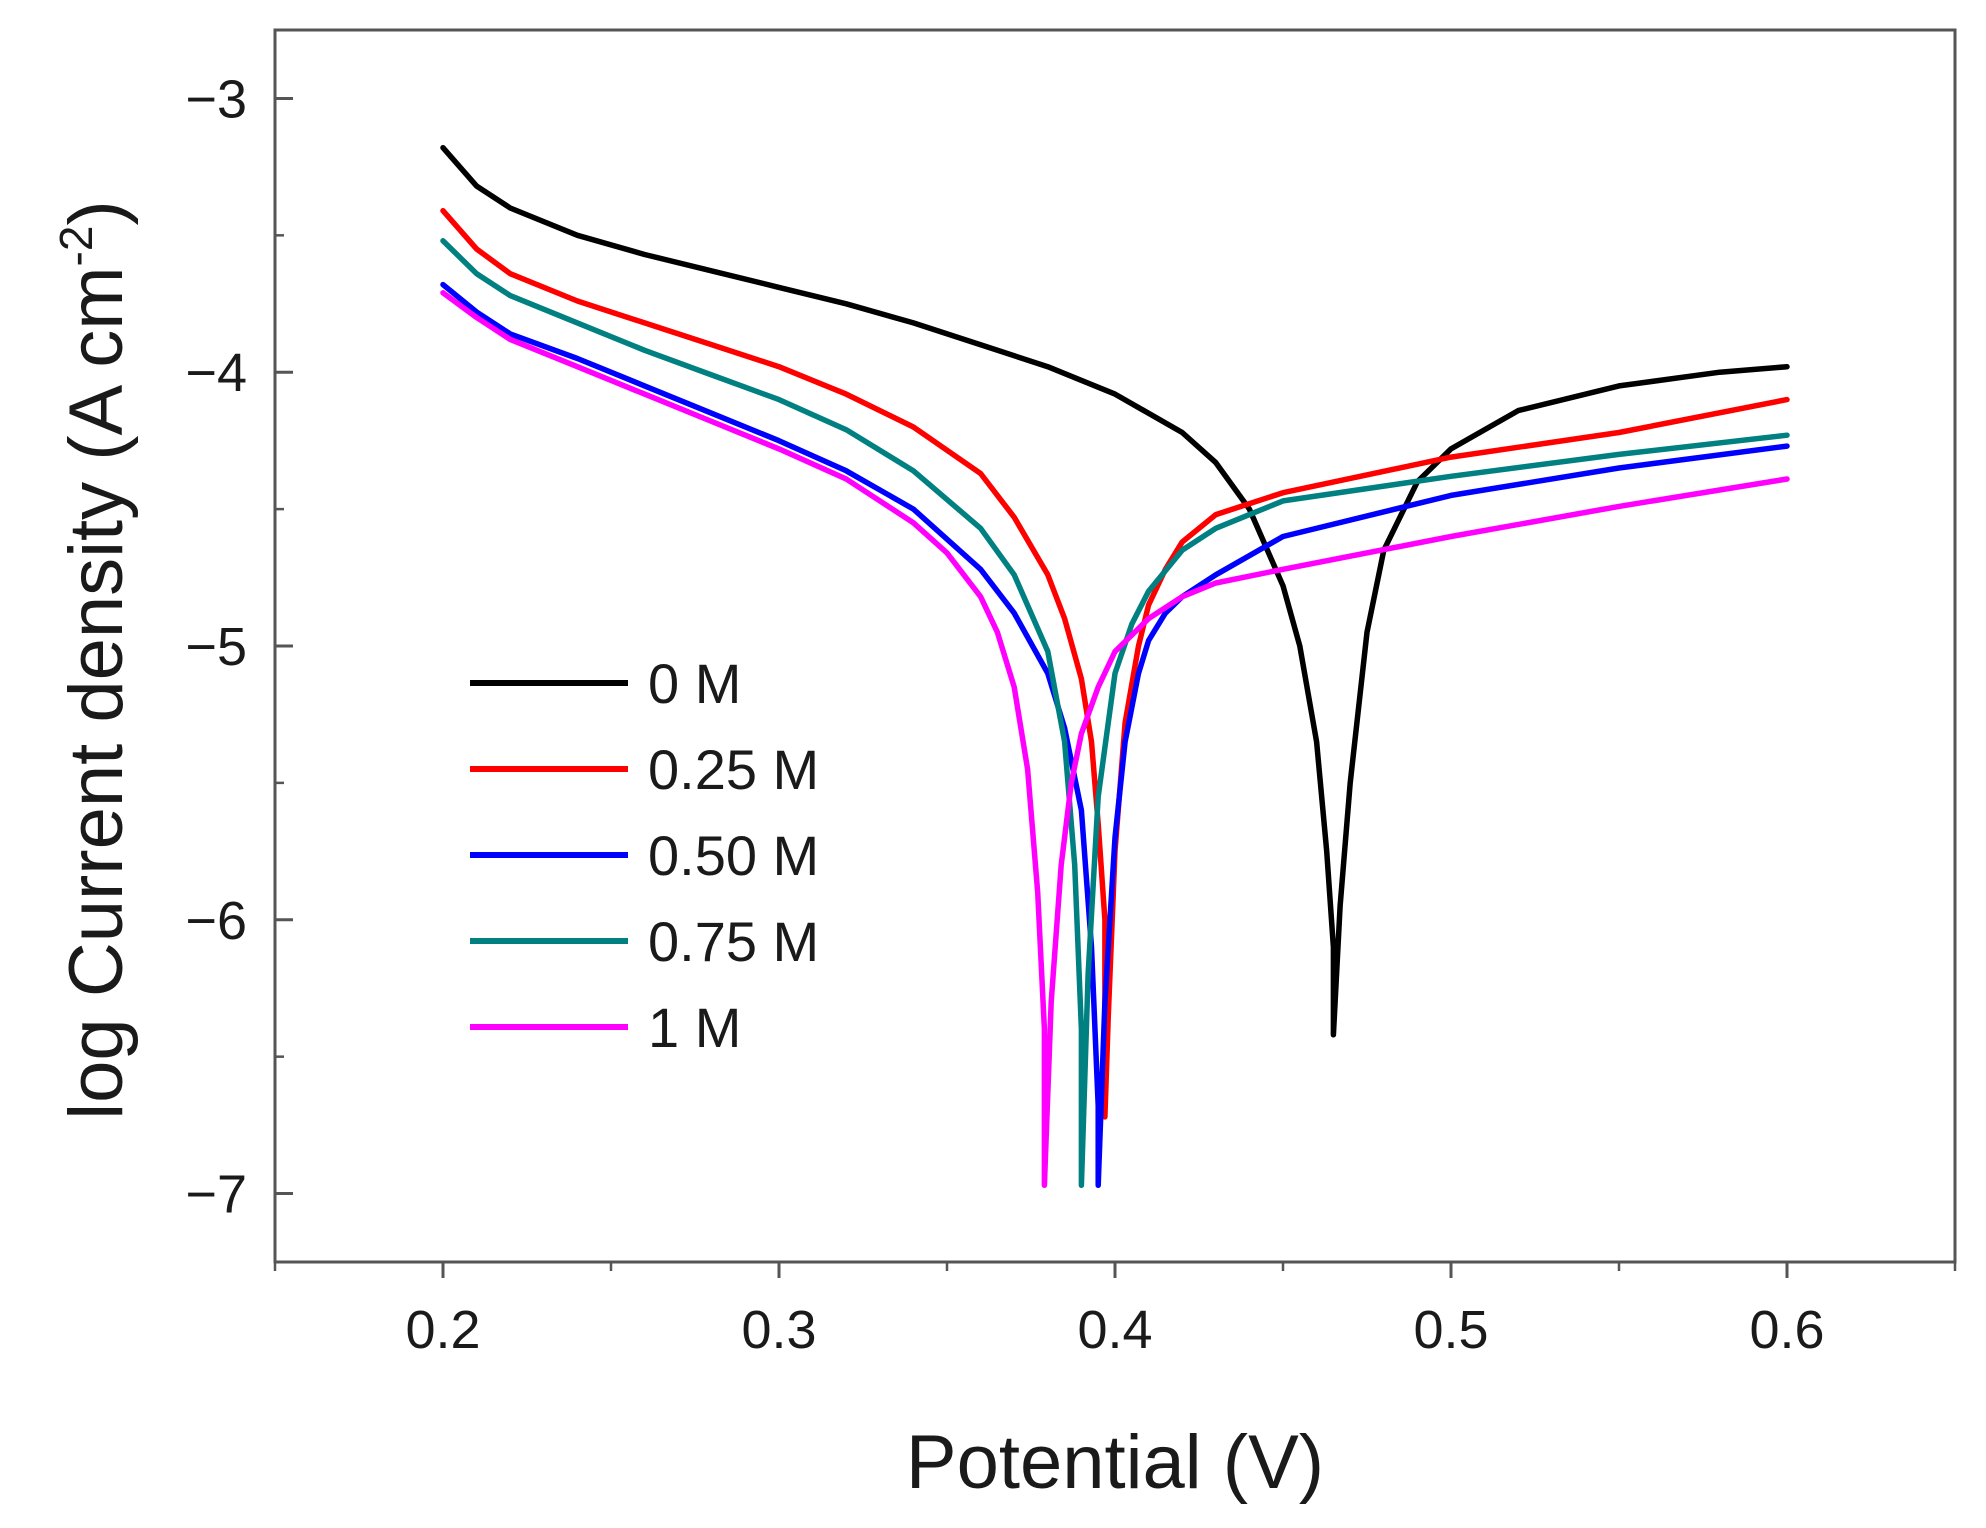 The height and width of the screenshot is (1528, 1986). Describe the element at coordinates (733, 769) in the screenshot. I see `legend-label-1: 0.25 M` at that location.